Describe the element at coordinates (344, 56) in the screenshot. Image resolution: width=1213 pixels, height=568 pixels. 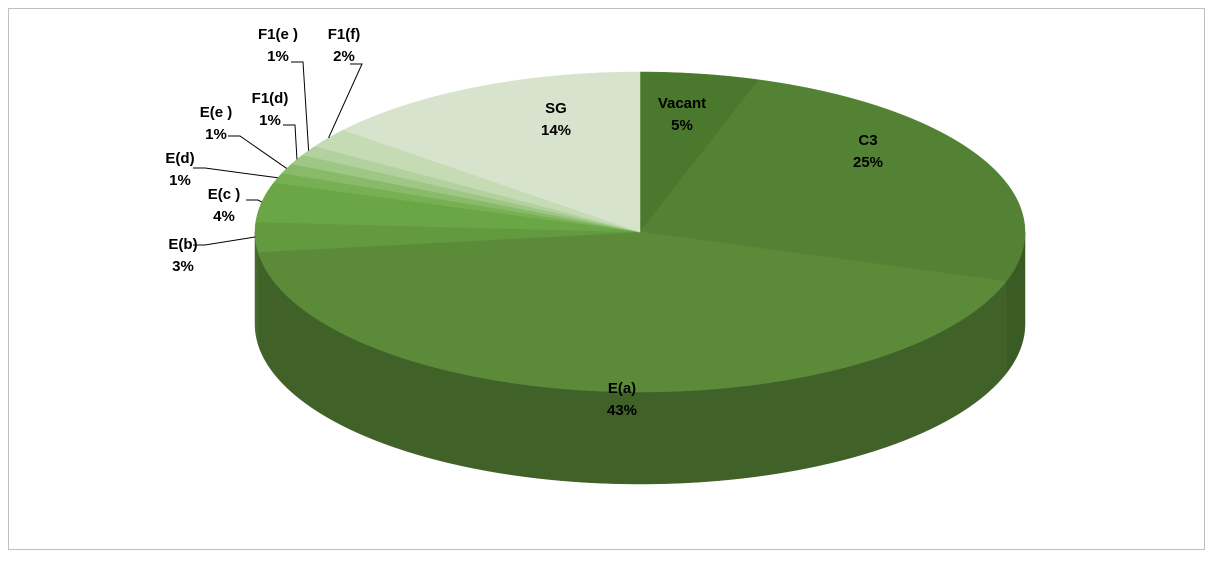
I see `value-label: 2%` at that location.